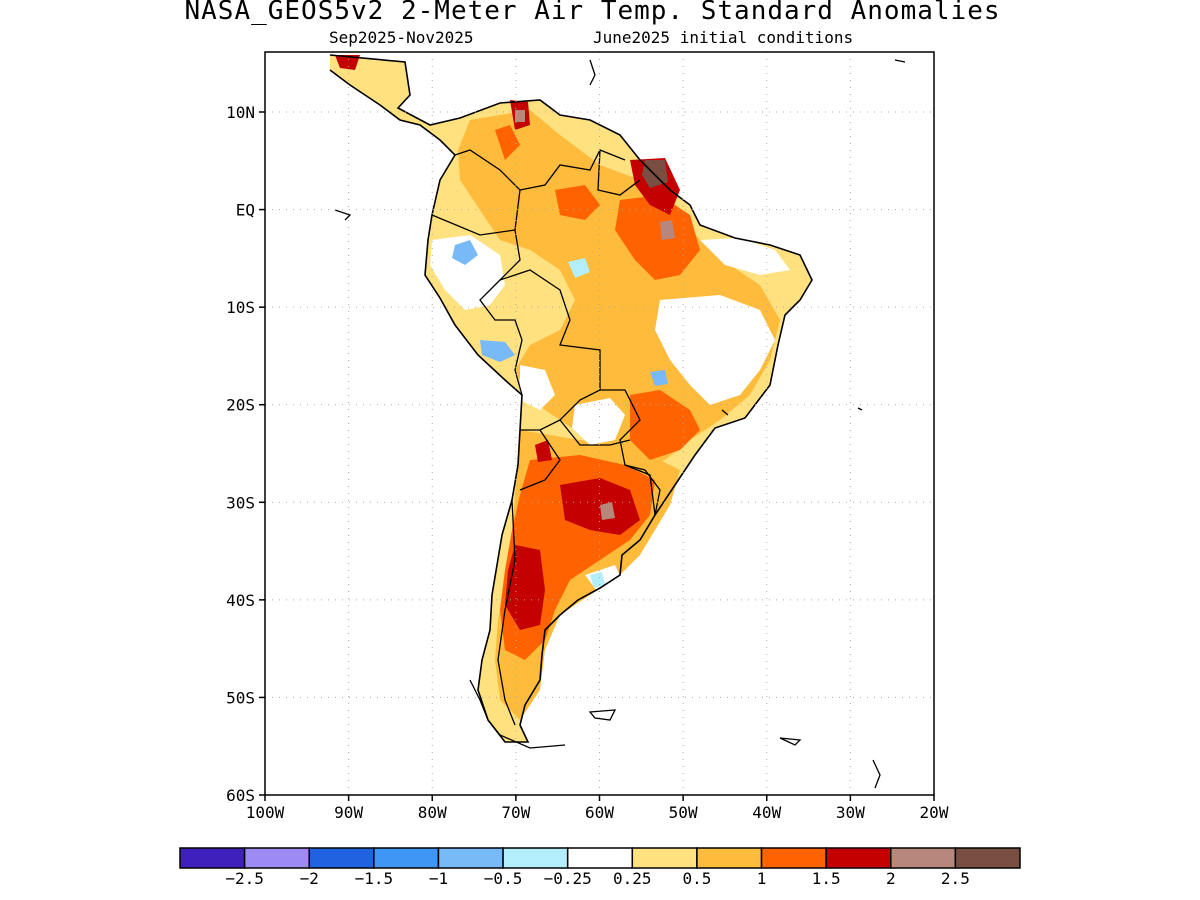  Describe the element at coordinates (850, 812) in the screenshot. I see `lon-tick-label: 30W` at that location.